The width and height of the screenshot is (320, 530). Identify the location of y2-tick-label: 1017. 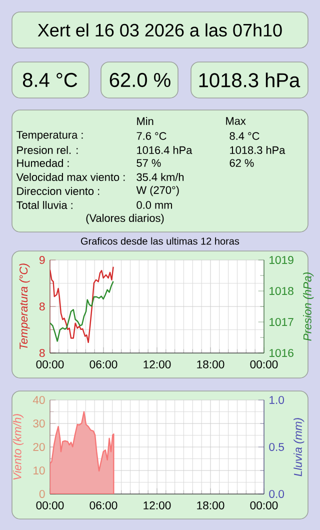
(282, 322).